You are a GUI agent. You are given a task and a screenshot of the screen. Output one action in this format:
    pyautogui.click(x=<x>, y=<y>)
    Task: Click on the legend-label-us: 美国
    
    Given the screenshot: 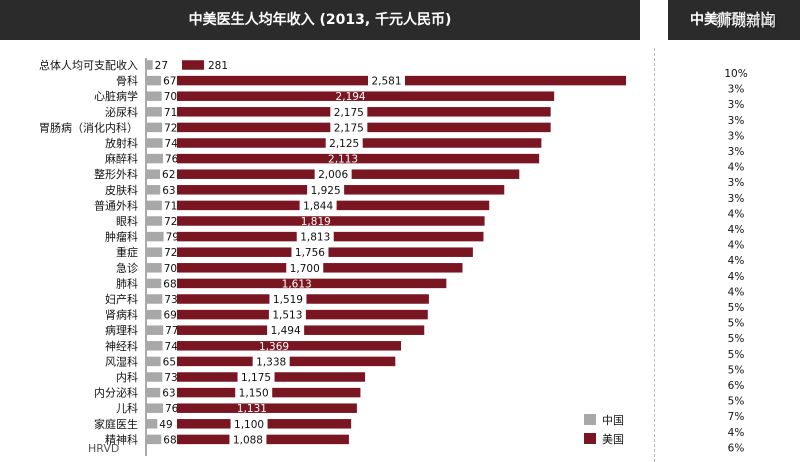 What is the action you would take?
    pyautogui.click(x=613, y=439)
    